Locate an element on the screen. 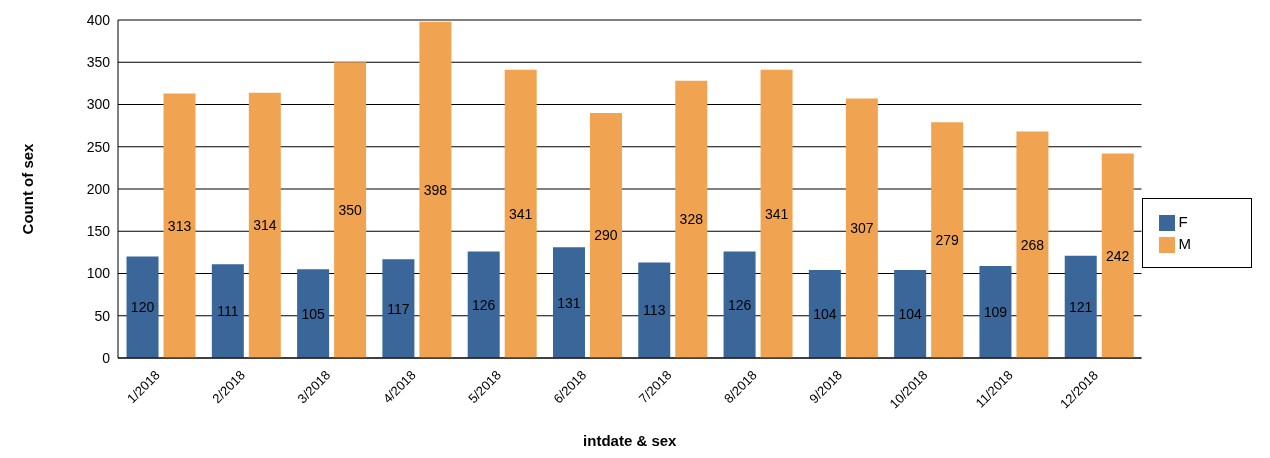  data-label: 120 is located at coordinates (142, 307).